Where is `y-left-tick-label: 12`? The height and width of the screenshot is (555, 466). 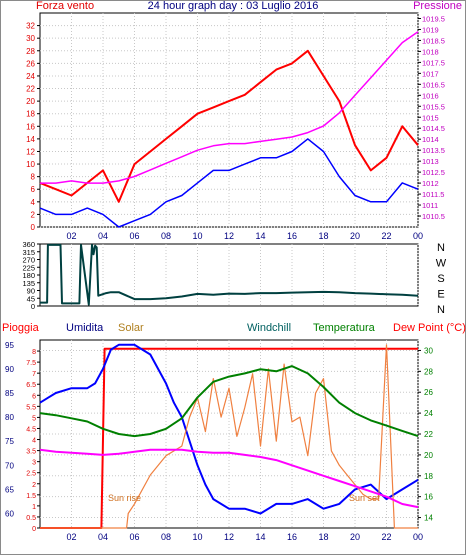
y-left-tick-label: 12 is located at coordinates (30, 151).